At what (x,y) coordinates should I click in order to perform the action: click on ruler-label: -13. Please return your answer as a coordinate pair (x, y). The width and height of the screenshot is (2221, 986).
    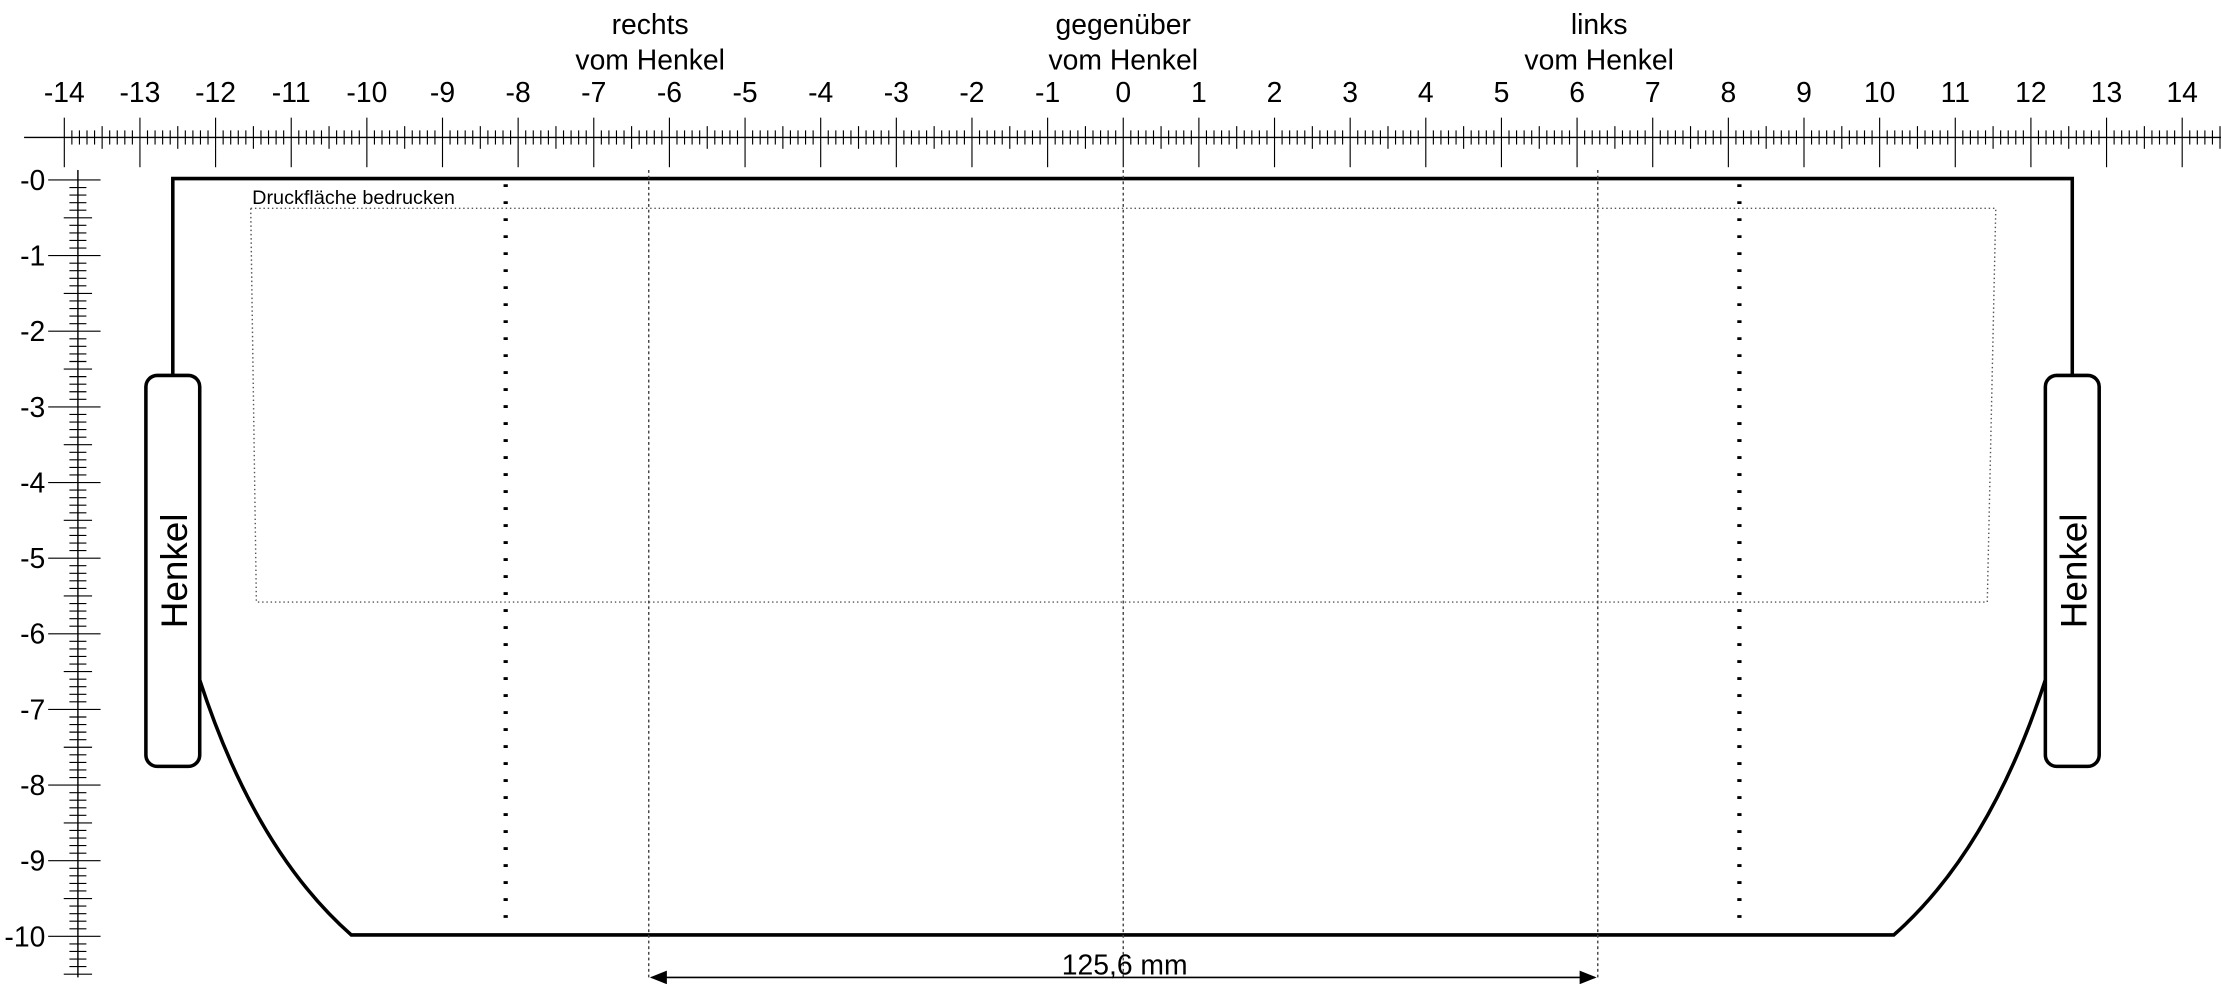
    Looking at the image, I should click on (139, 93).